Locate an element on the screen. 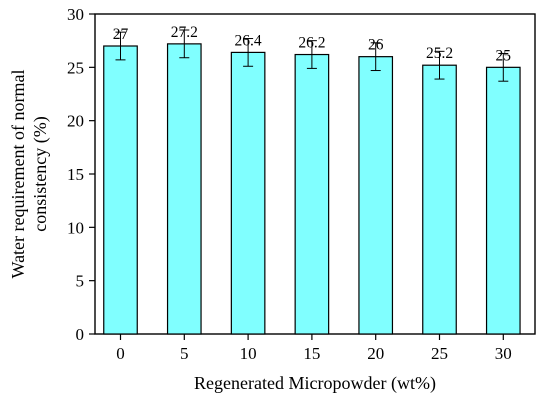 Image resolution: width=550 pixels, height=402 pixels. x-tick-label: 20 is located at coordinates (375, 353).